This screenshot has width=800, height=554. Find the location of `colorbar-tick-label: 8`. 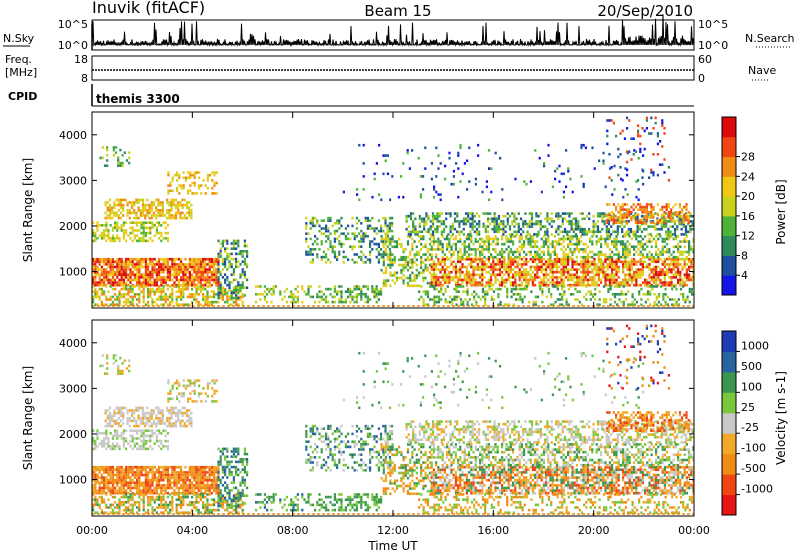

colorbar-tick-label: 8 is located at coordinates (744, 255).